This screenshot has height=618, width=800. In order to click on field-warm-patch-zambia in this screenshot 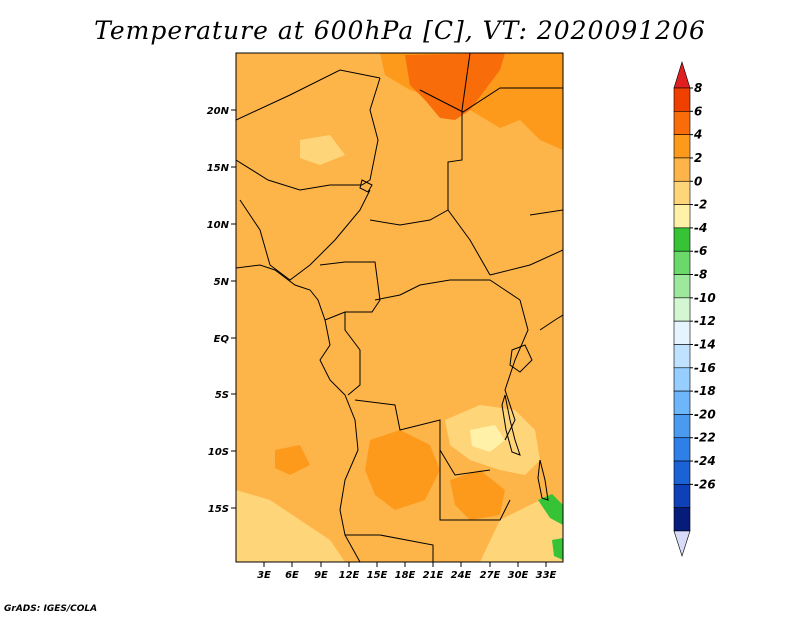, I will do `click(477, 495)`.